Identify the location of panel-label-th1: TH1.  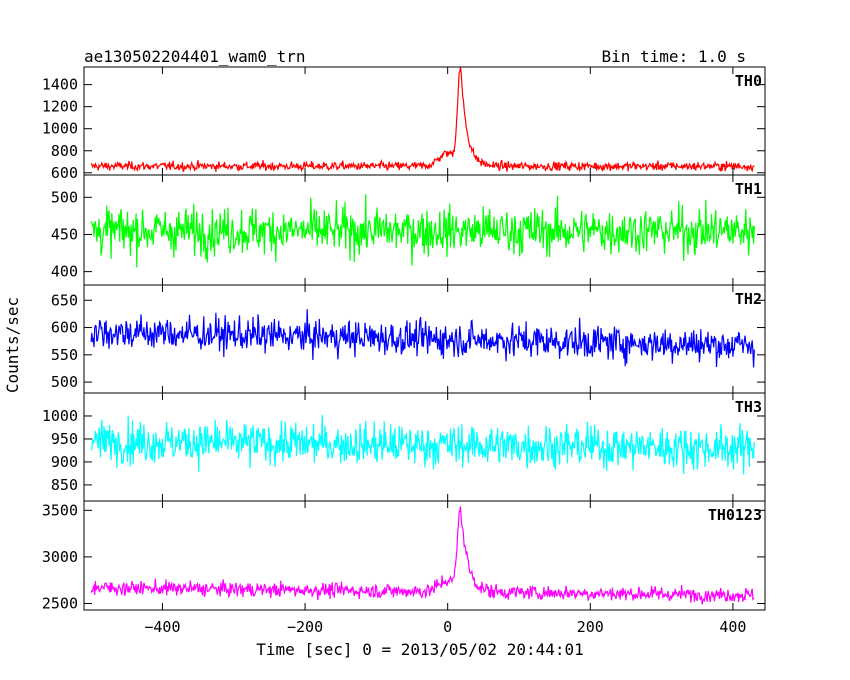
(748, 189).